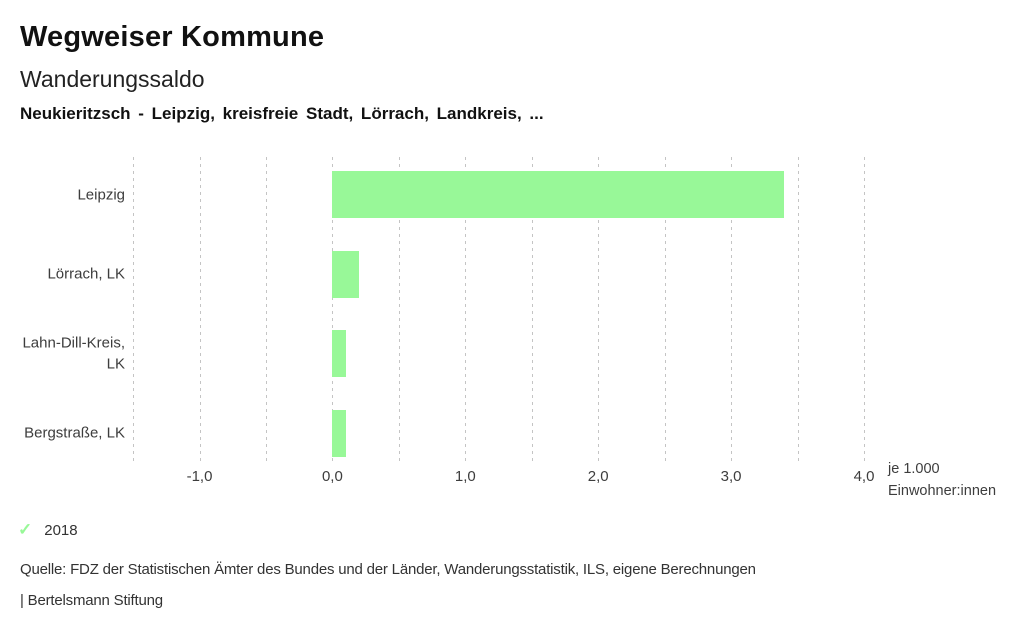 This screenshot has width=1024, height=634. I want to click on legend-year-label: 2018, so click(61, 530).